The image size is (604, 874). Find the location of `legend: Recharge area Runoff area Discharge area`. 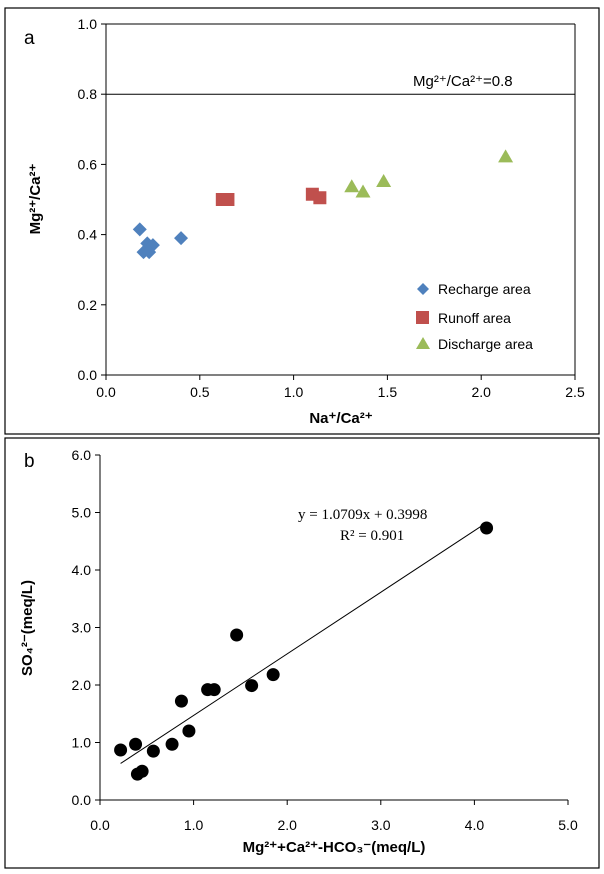

legend: Recharge area Runoff area Discharge area is located at coordinates (474, 316).